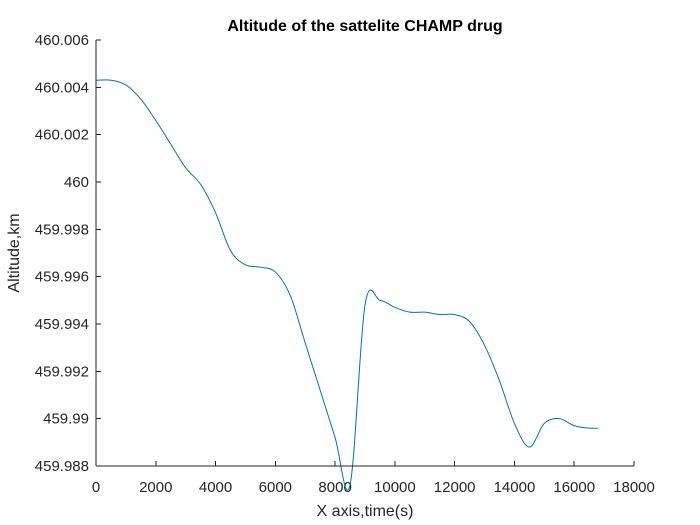 Image resolution: width=700 pixels, height=525 pixels. What do you see at coordinates (96, 487) in the screenshot?
I see `x-tick-label: 0` at bounding box center [96, 487].